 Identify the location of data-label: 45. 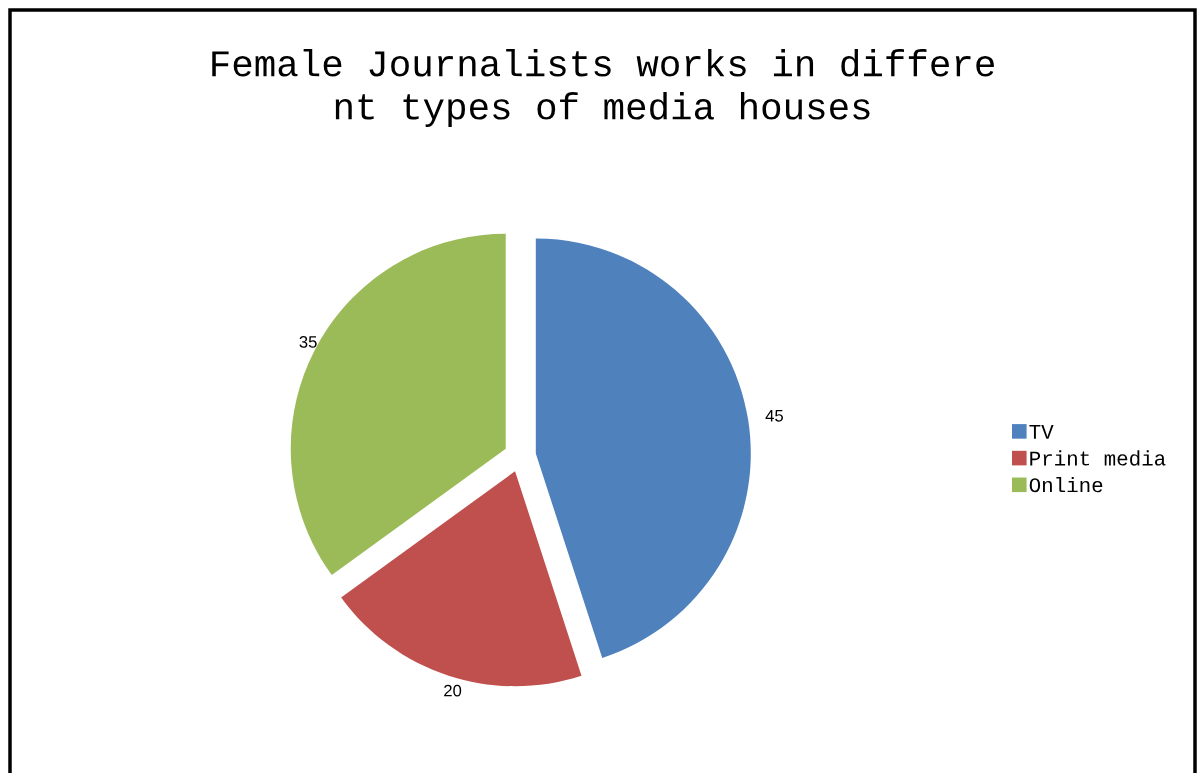
(774, 416).